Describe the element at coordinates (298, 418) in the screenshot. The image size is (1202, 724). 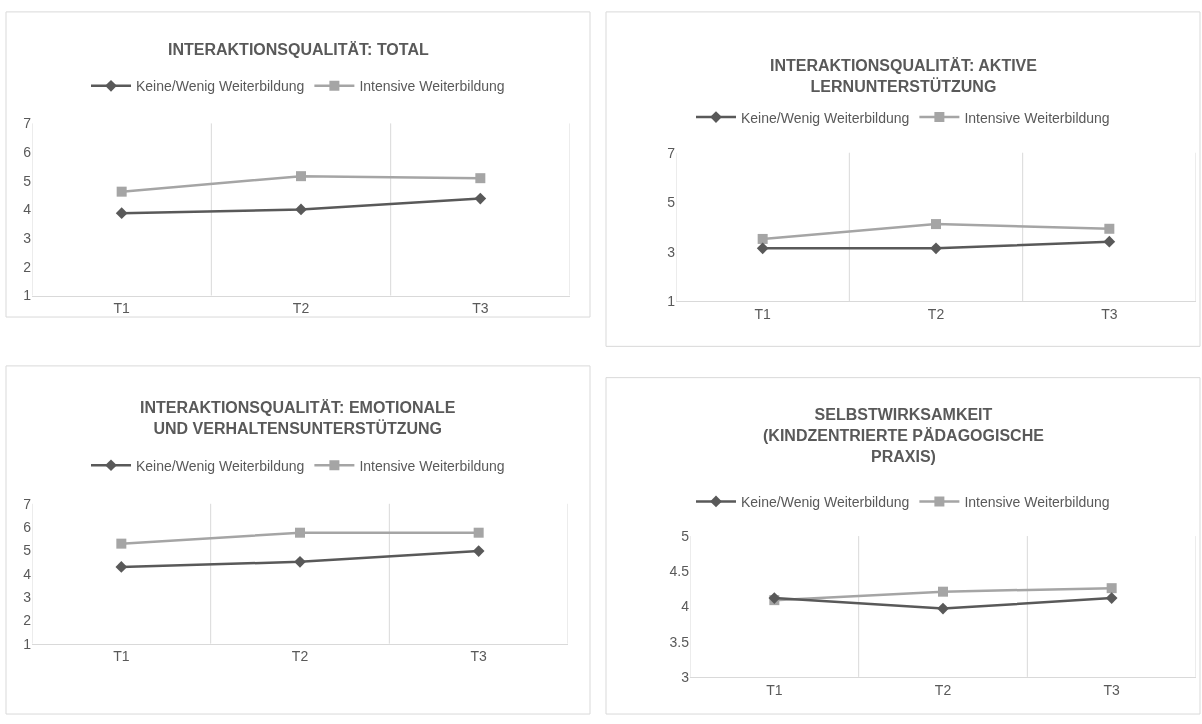
I see `chart-title: INTERAKTIONSQUALITÄT: EMOTIONALE UND VERHALTENSUNTERSTÜTZUNG` at that location.